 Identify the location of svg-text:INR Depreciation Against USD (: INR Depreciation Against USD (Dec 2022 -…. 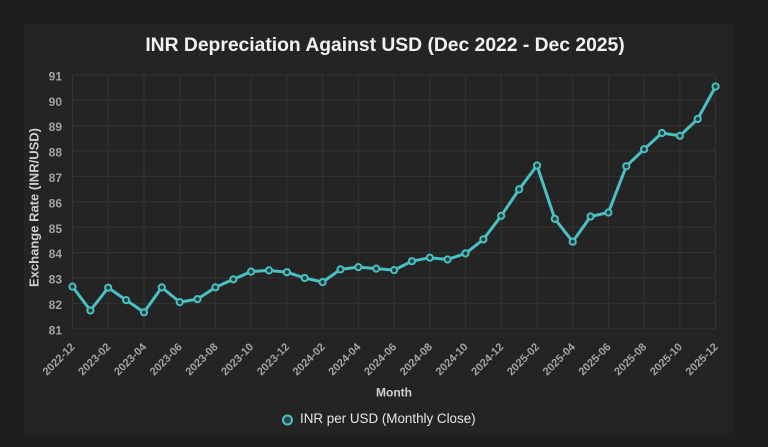
(384, 45).